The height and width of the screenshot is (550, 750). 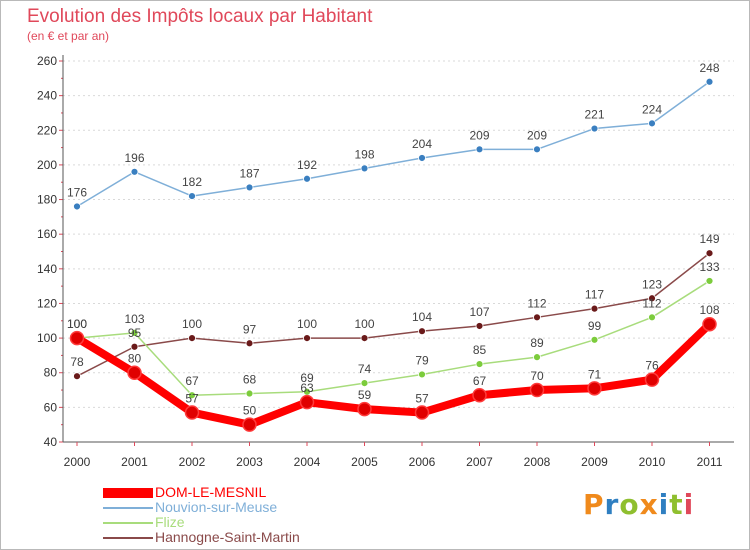 What do you see at coordinates (192, 462) in the screenshot?
I see `x-tick-label: 2002` at bounding box center [192, 462].